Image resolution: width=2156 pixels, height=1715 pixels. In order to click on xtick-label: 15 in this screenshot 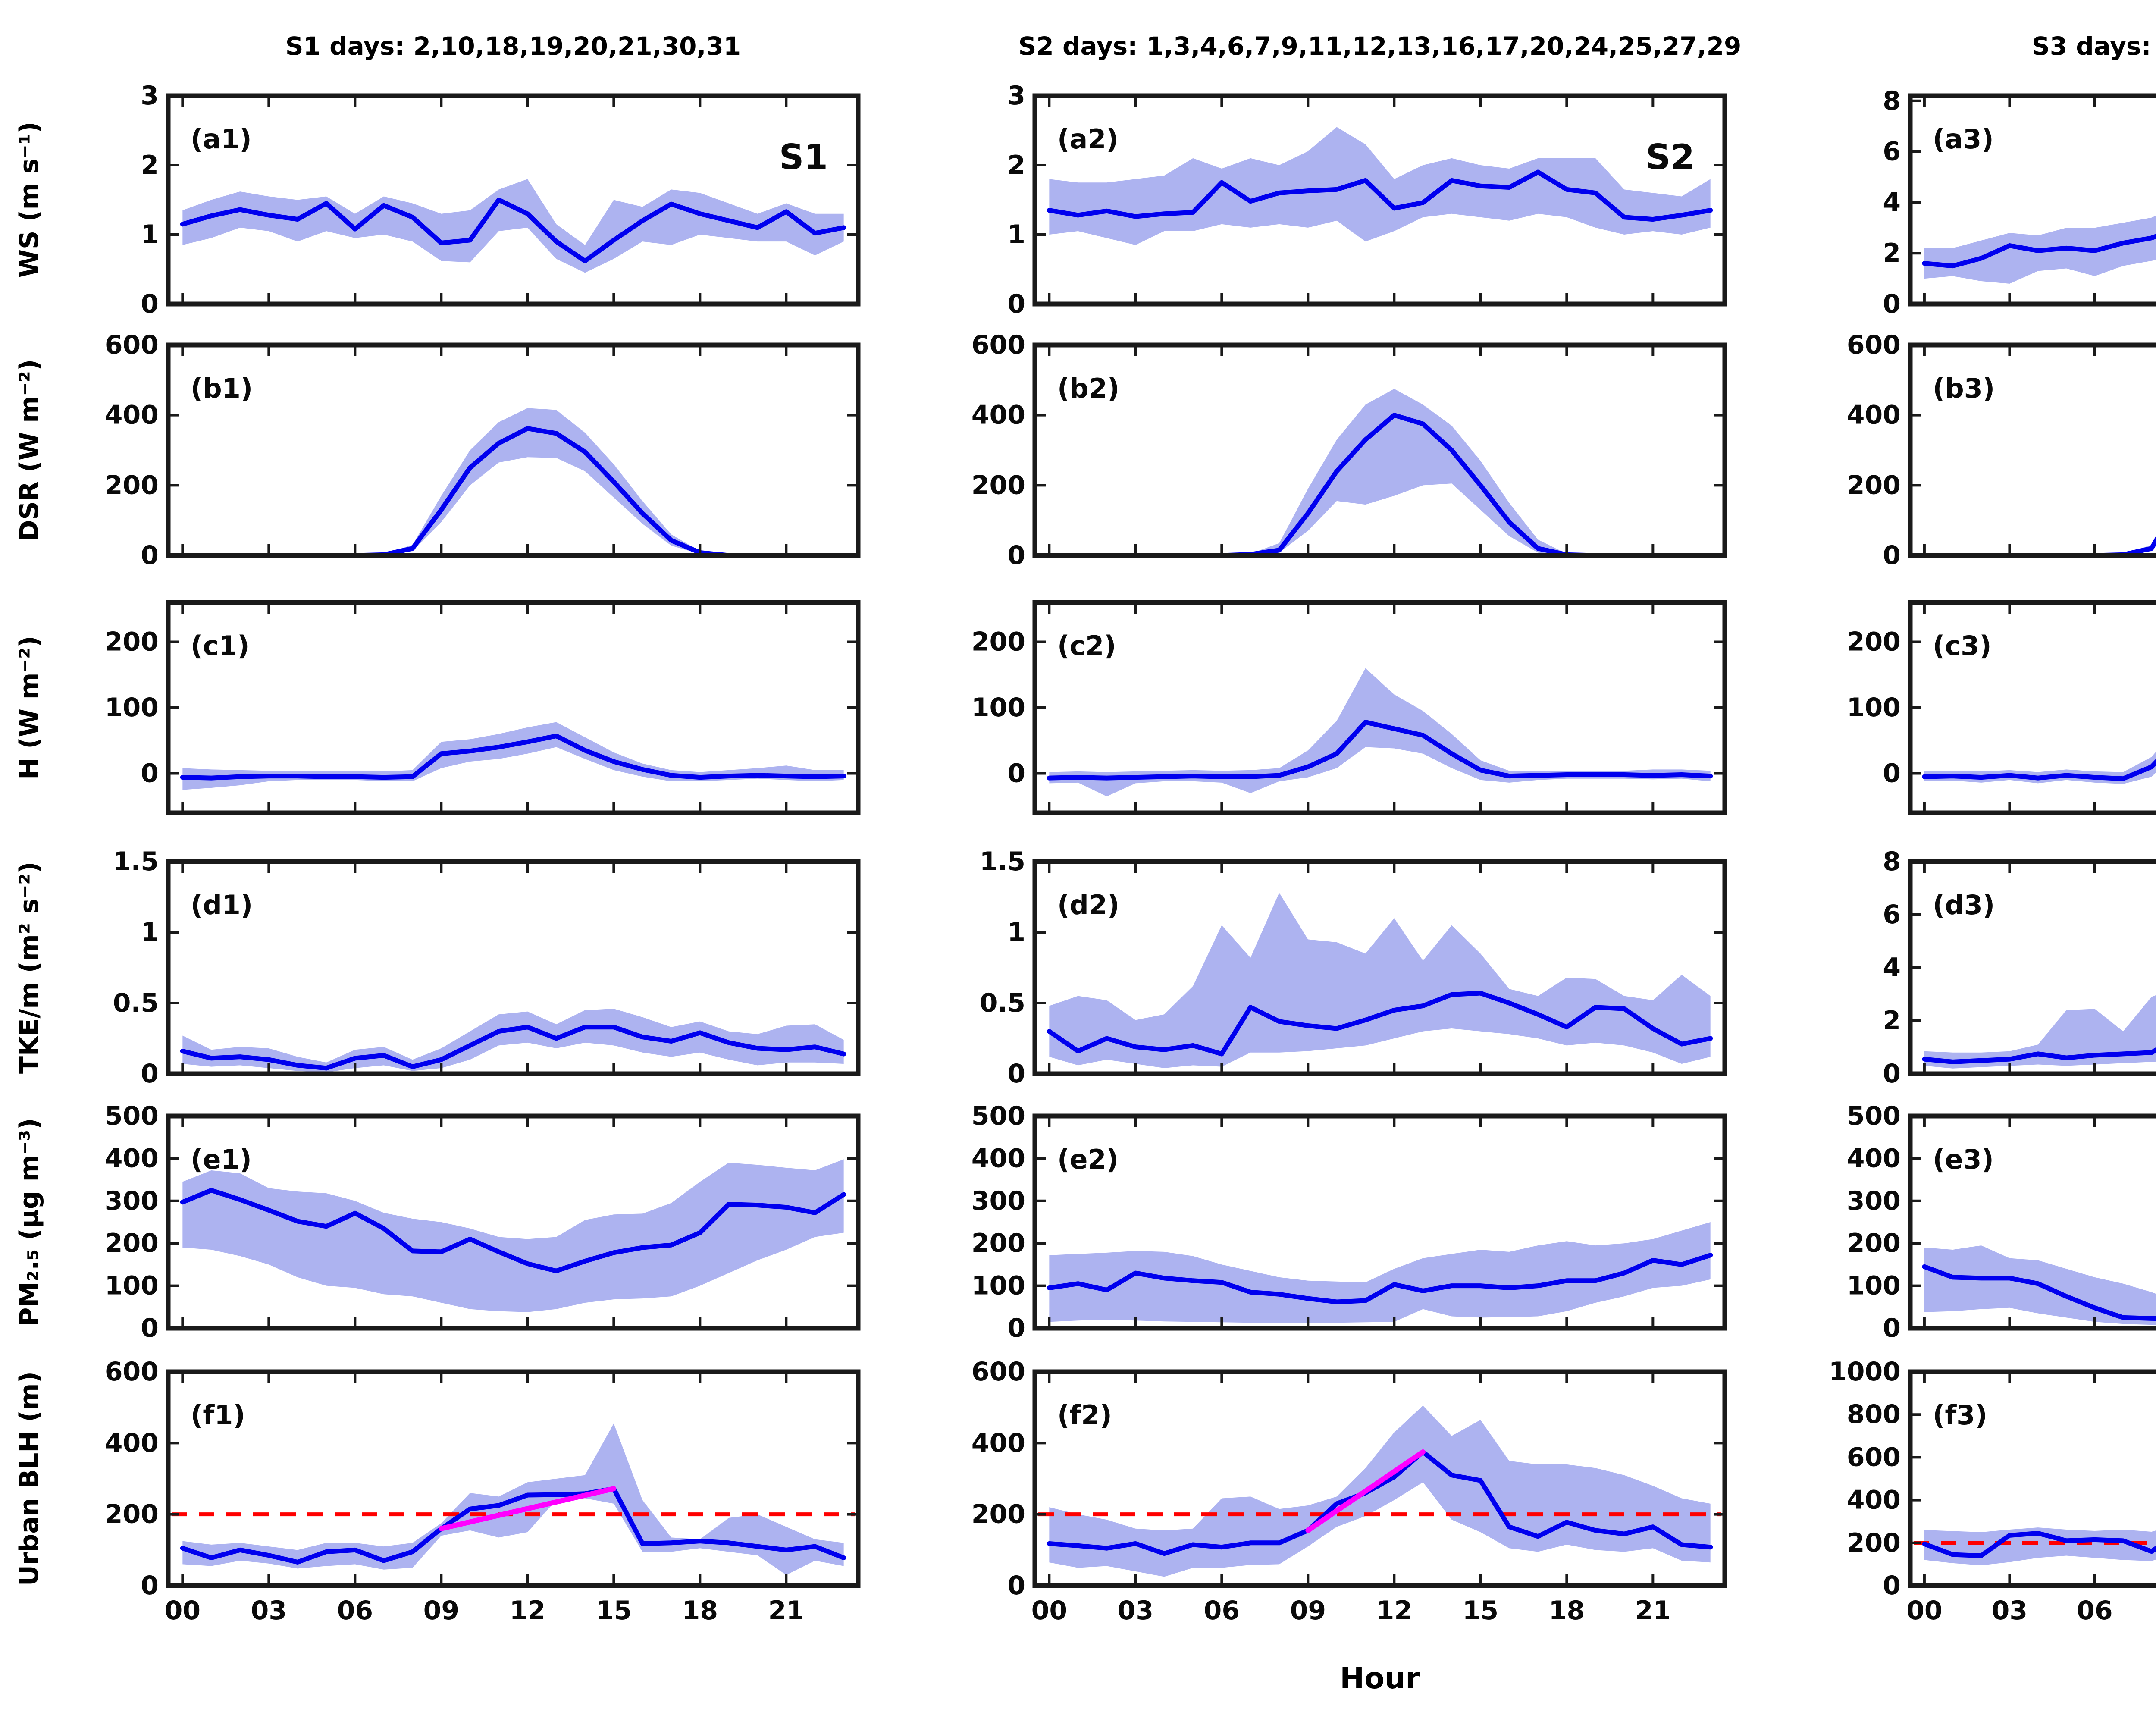, I will do `click(1481, 1611)`.